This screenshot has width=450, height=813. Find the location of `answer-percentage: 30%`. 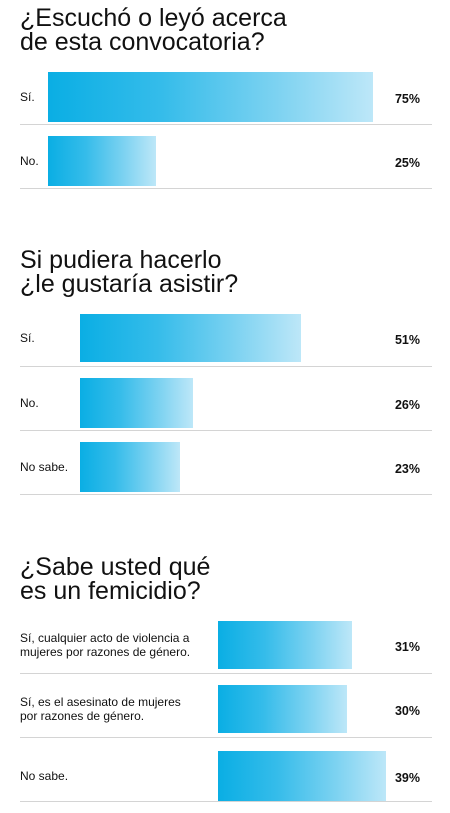

answer-percentage: 30% is located at coordinates (407, 711).